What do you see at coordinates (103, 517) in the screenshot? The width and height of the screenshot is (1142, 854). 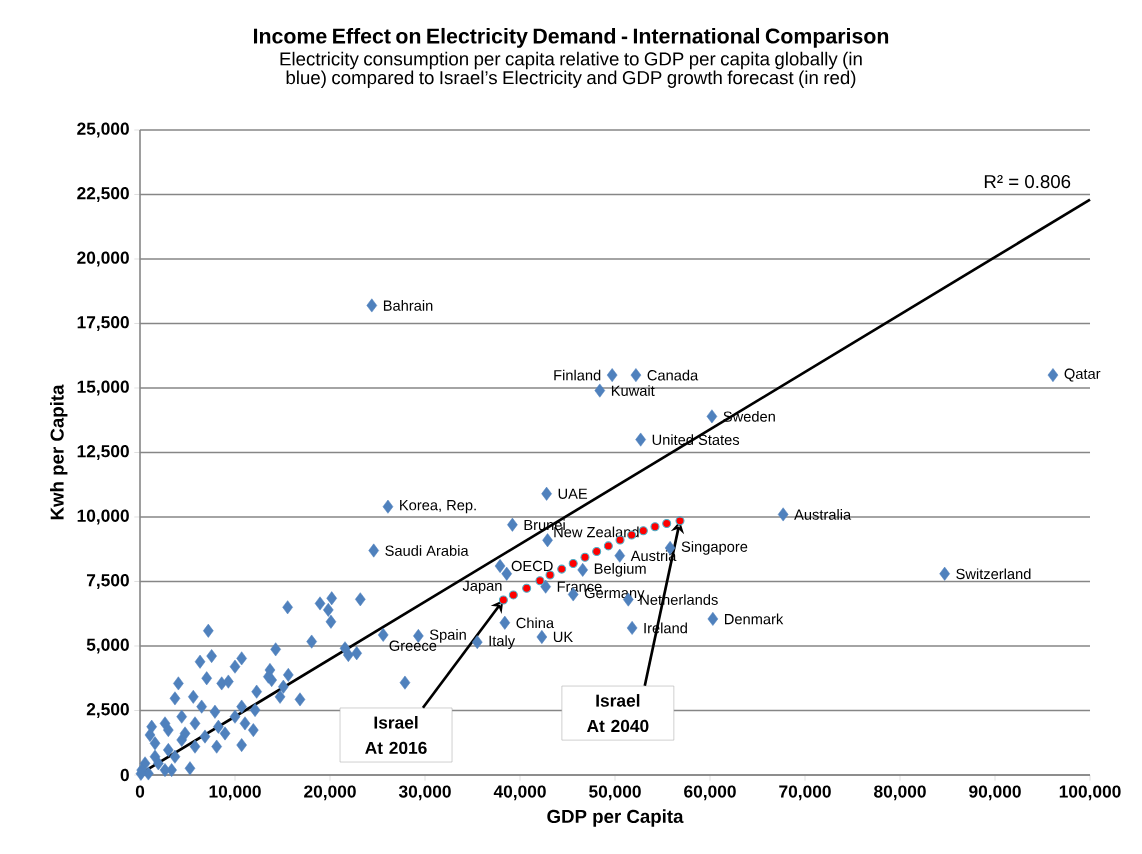 I see `y-tick-label: 10,000` at bounding box center [103, 517].